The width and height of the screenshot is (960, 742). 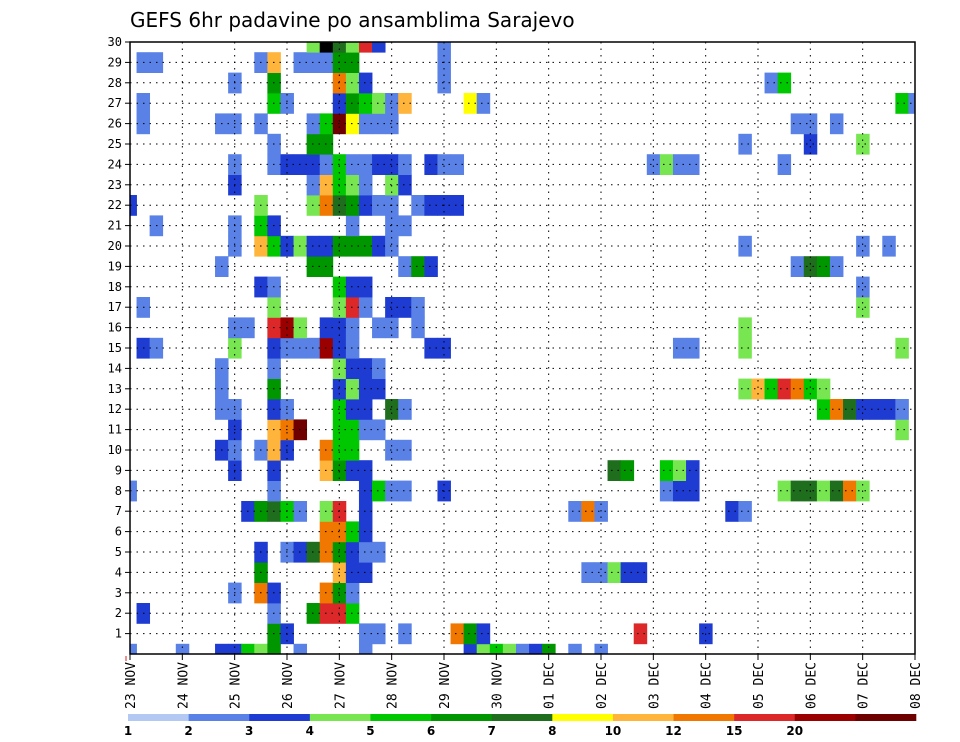 I want to click on y-tick-label: 30, so click(x=115, y=42).